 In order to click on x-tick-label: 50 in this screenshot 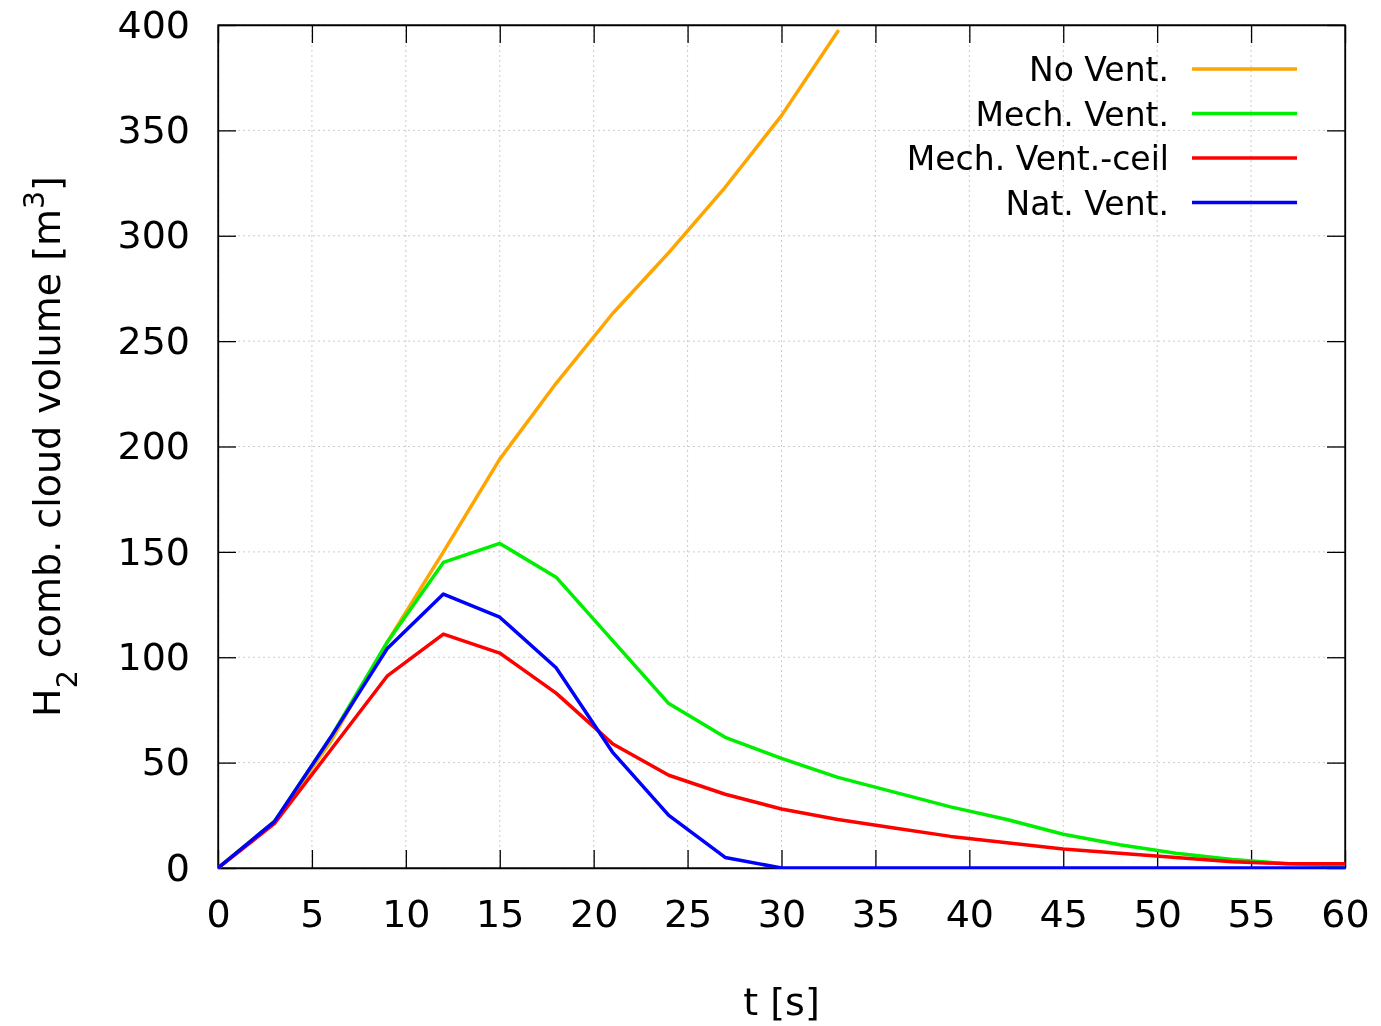, I will do `click(1157, 913)`.